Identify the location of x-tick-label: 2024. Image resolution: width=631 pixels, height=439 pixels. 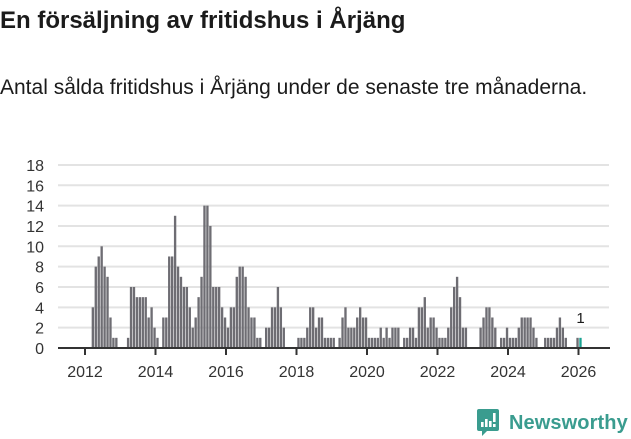
(508, 372).